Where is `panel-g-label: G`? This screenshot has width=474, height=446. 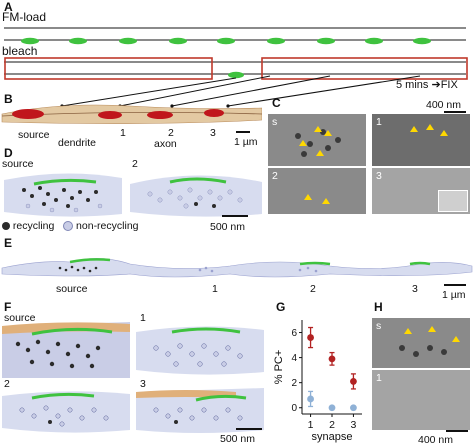
panel-g-label: G is located at coordinates (281, 307).